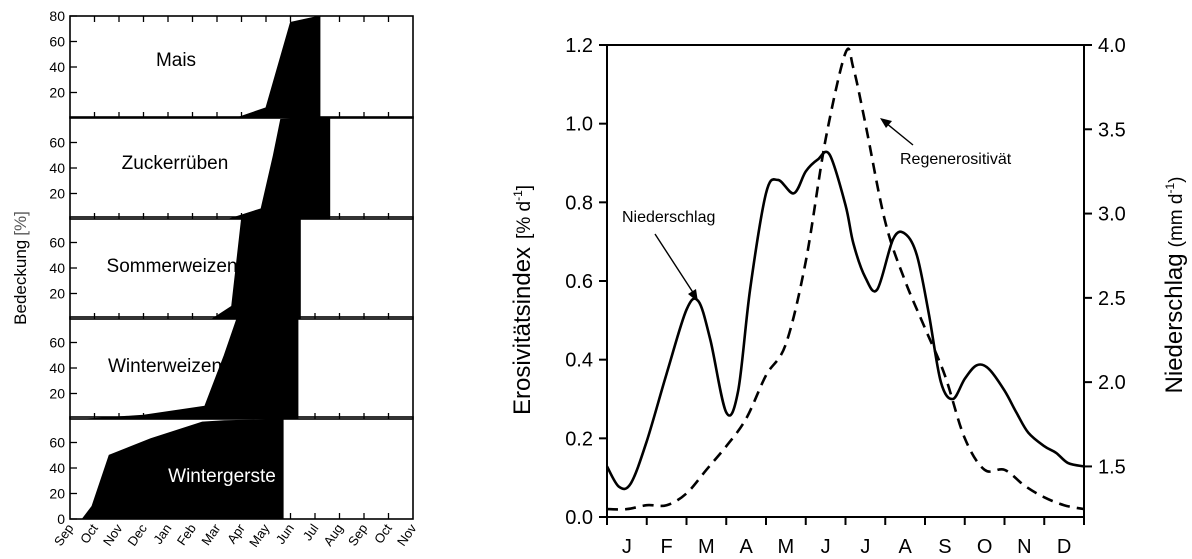  Describe the element at coordinates (579, 203) in the screenshot. I see `y-tick-label: 0.8` at that location.